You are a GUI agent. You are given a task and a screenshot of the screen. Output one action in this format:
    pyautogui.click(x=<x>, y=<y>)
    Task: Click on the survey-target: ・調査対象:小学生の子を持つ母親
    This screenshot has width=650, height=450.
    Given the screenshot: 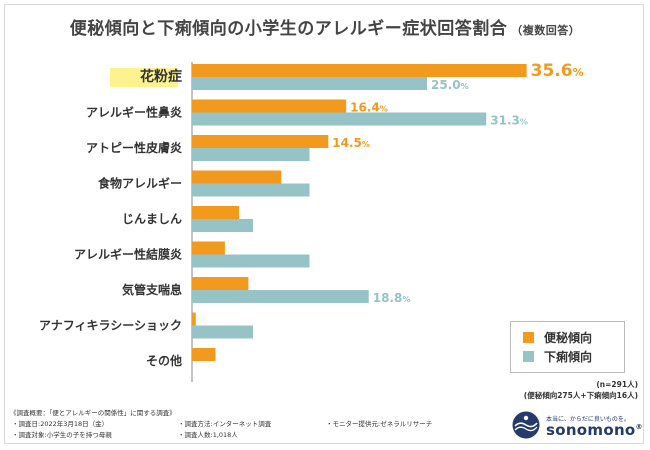 What is the action you would take?
    pyautogui.click(x=62, y=435)
    